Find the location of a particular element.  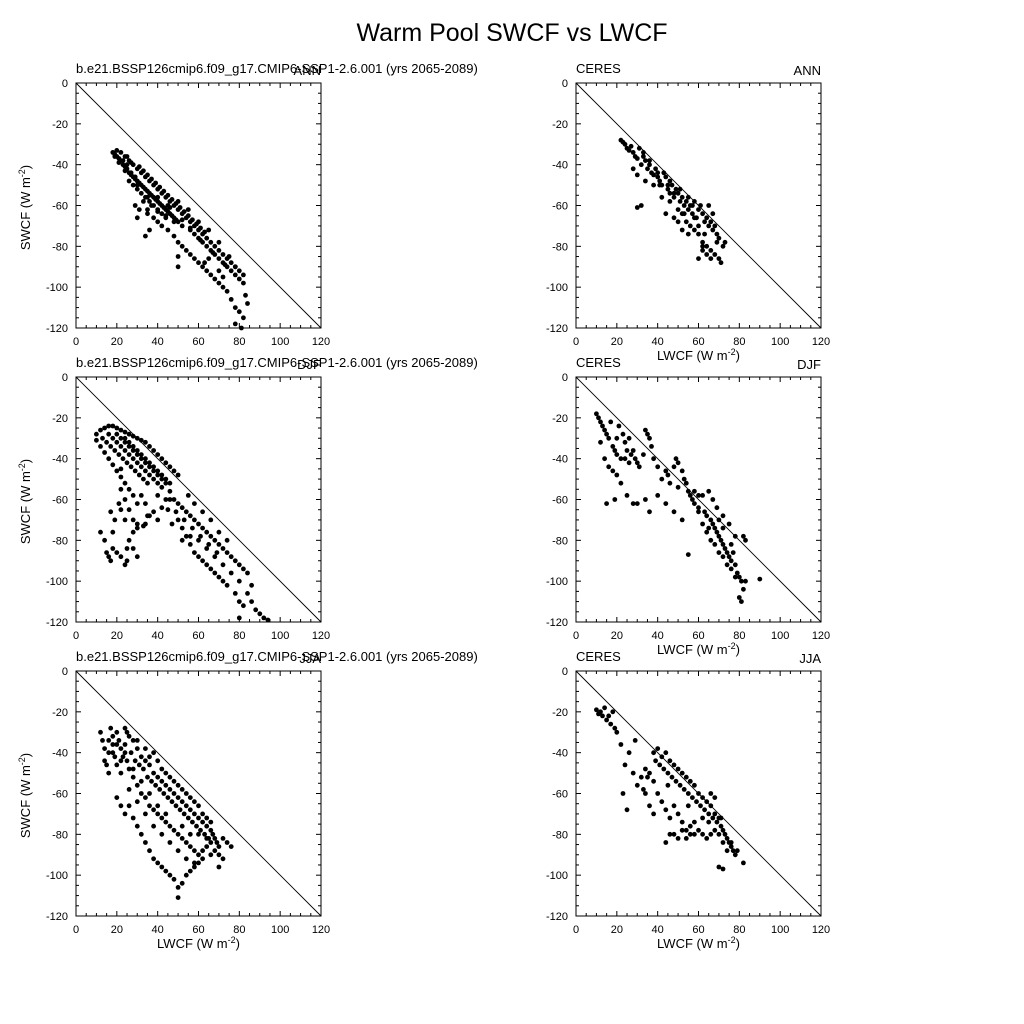

x-tick-label: 40 is located at coordinates (158, 342).